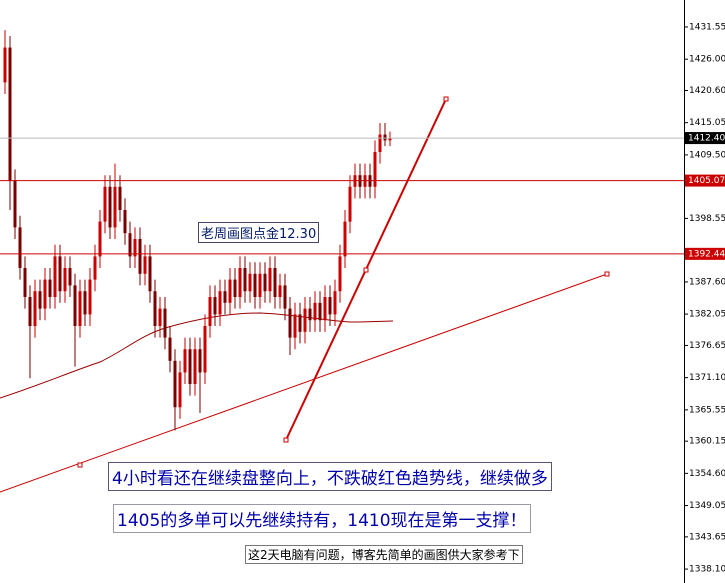  Describe the element at coordinates (707, 346) in the screenshot. I see `y-tick-label: 1376.65` at that location.